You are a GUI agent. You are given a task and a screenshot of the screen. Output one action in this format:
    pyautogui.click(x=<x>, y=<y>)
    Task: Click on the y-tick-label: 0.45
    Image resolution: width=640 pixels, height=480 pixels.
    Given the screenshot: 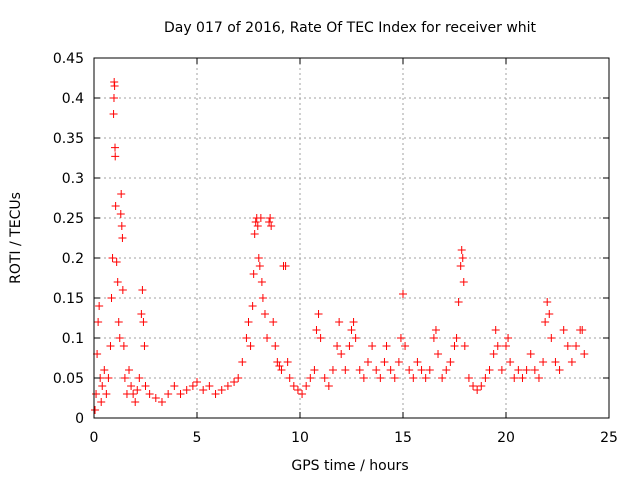 What is the action you would take?
    pyautogui.click(x=68, y=59)
    